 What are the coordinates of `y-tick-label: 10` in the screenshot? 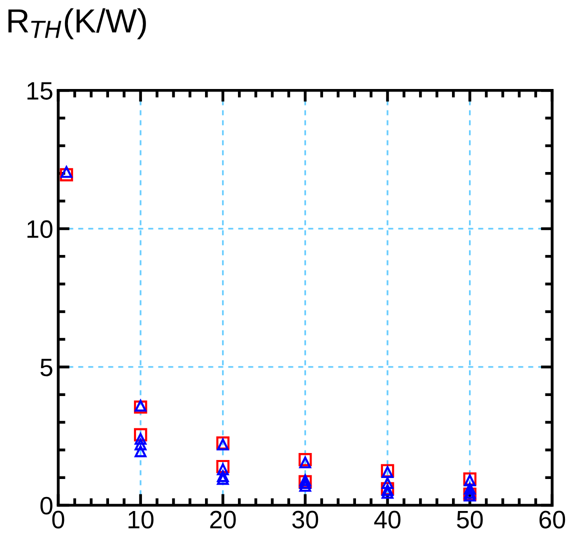 It's located at (39, 229).